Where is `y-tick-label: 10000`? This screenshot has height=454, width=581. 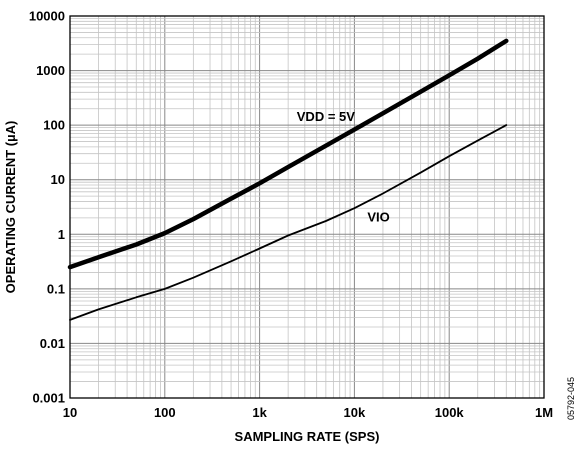 y-tick-label: 10000 is located at coordinates (47, 16).